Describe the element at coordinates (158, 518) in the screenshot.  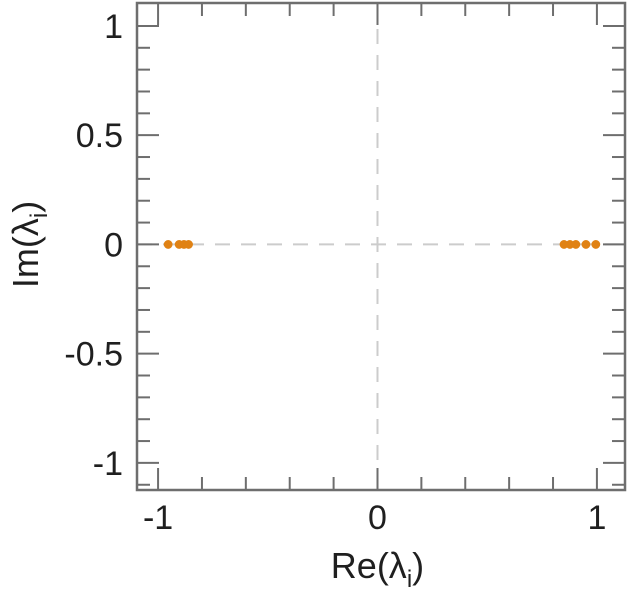
I see `x-tick-label: -1` at that location.